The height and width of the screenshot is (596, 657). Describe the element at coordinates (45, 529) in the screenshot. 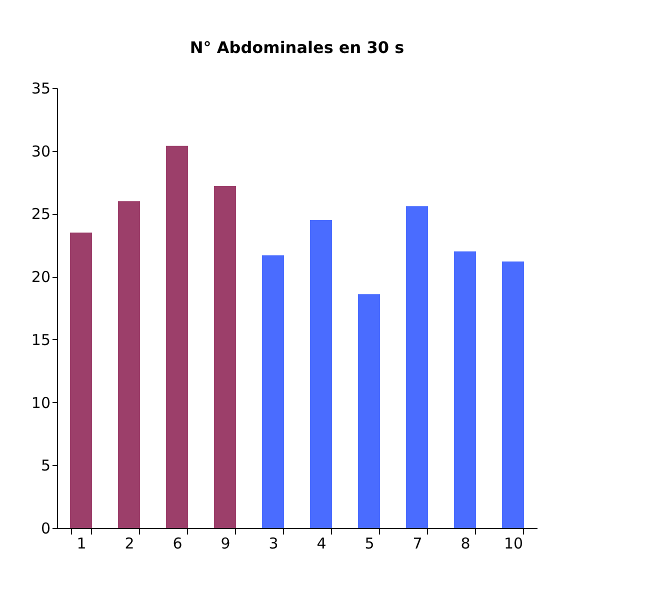

I see `y-tick-label: 0` at that location.